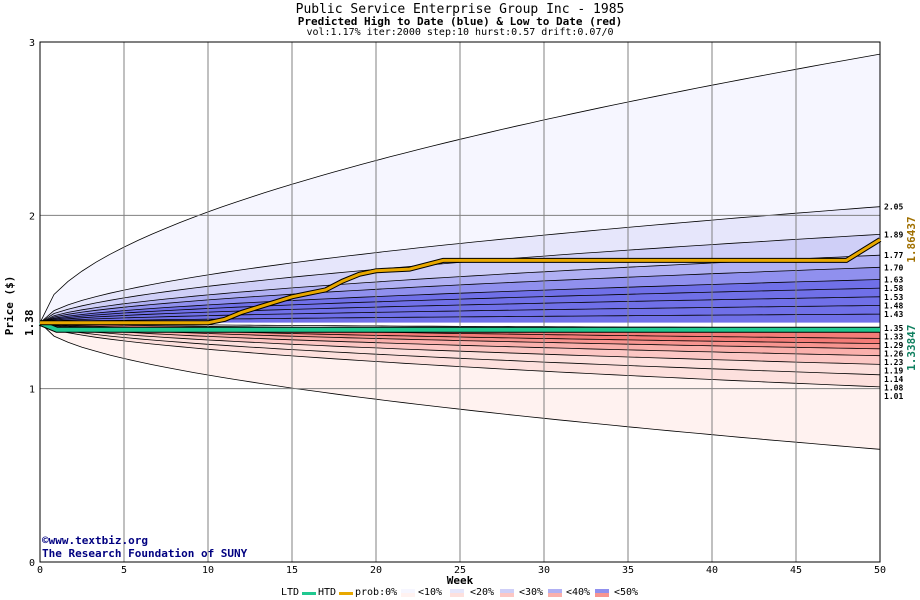 Image resolution: width=920 pixels, height=600 pixels. Describe the element at coordinates (602, 593) in the screenshot. I see `legend-swatch-p40` at that location.